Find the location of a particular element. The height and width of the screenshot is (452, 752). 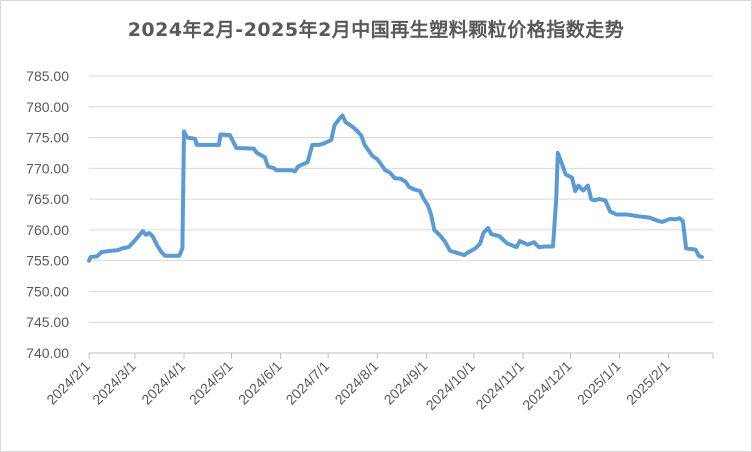

y-tick-label: 745.00 is located at coordinates (47, 322).